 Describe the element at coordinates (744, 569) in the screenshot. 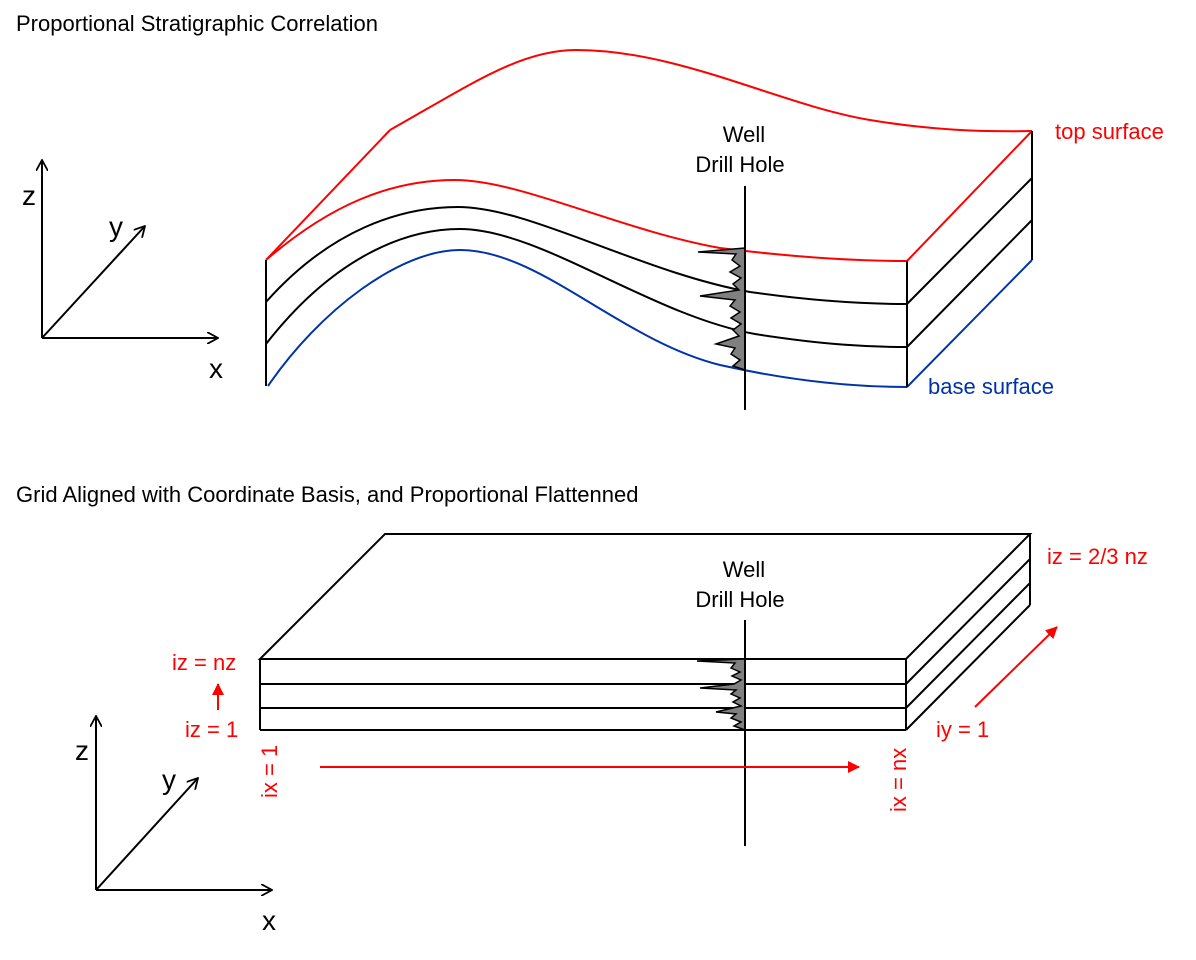

I see `bottom-well-label-line1: Well` at that location.